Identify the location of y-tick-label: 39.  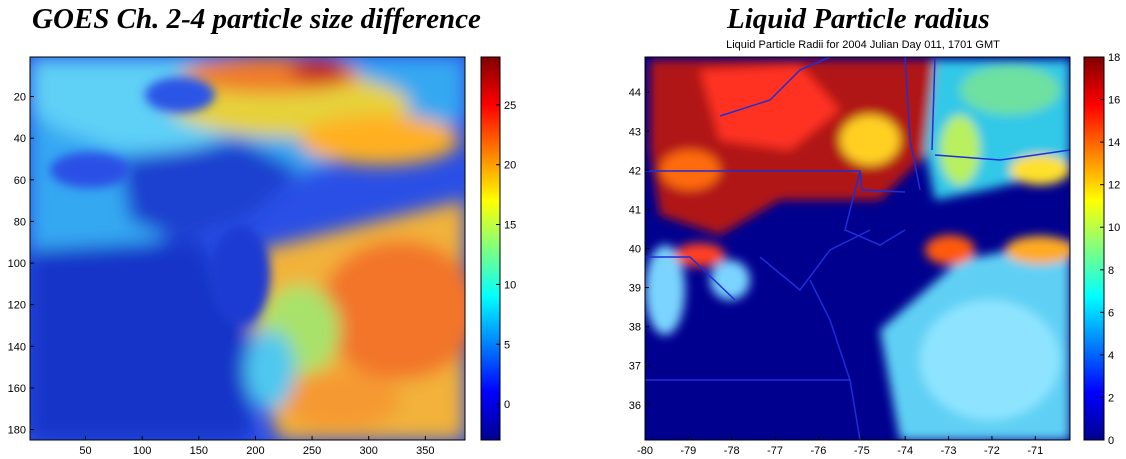
(635, 289).